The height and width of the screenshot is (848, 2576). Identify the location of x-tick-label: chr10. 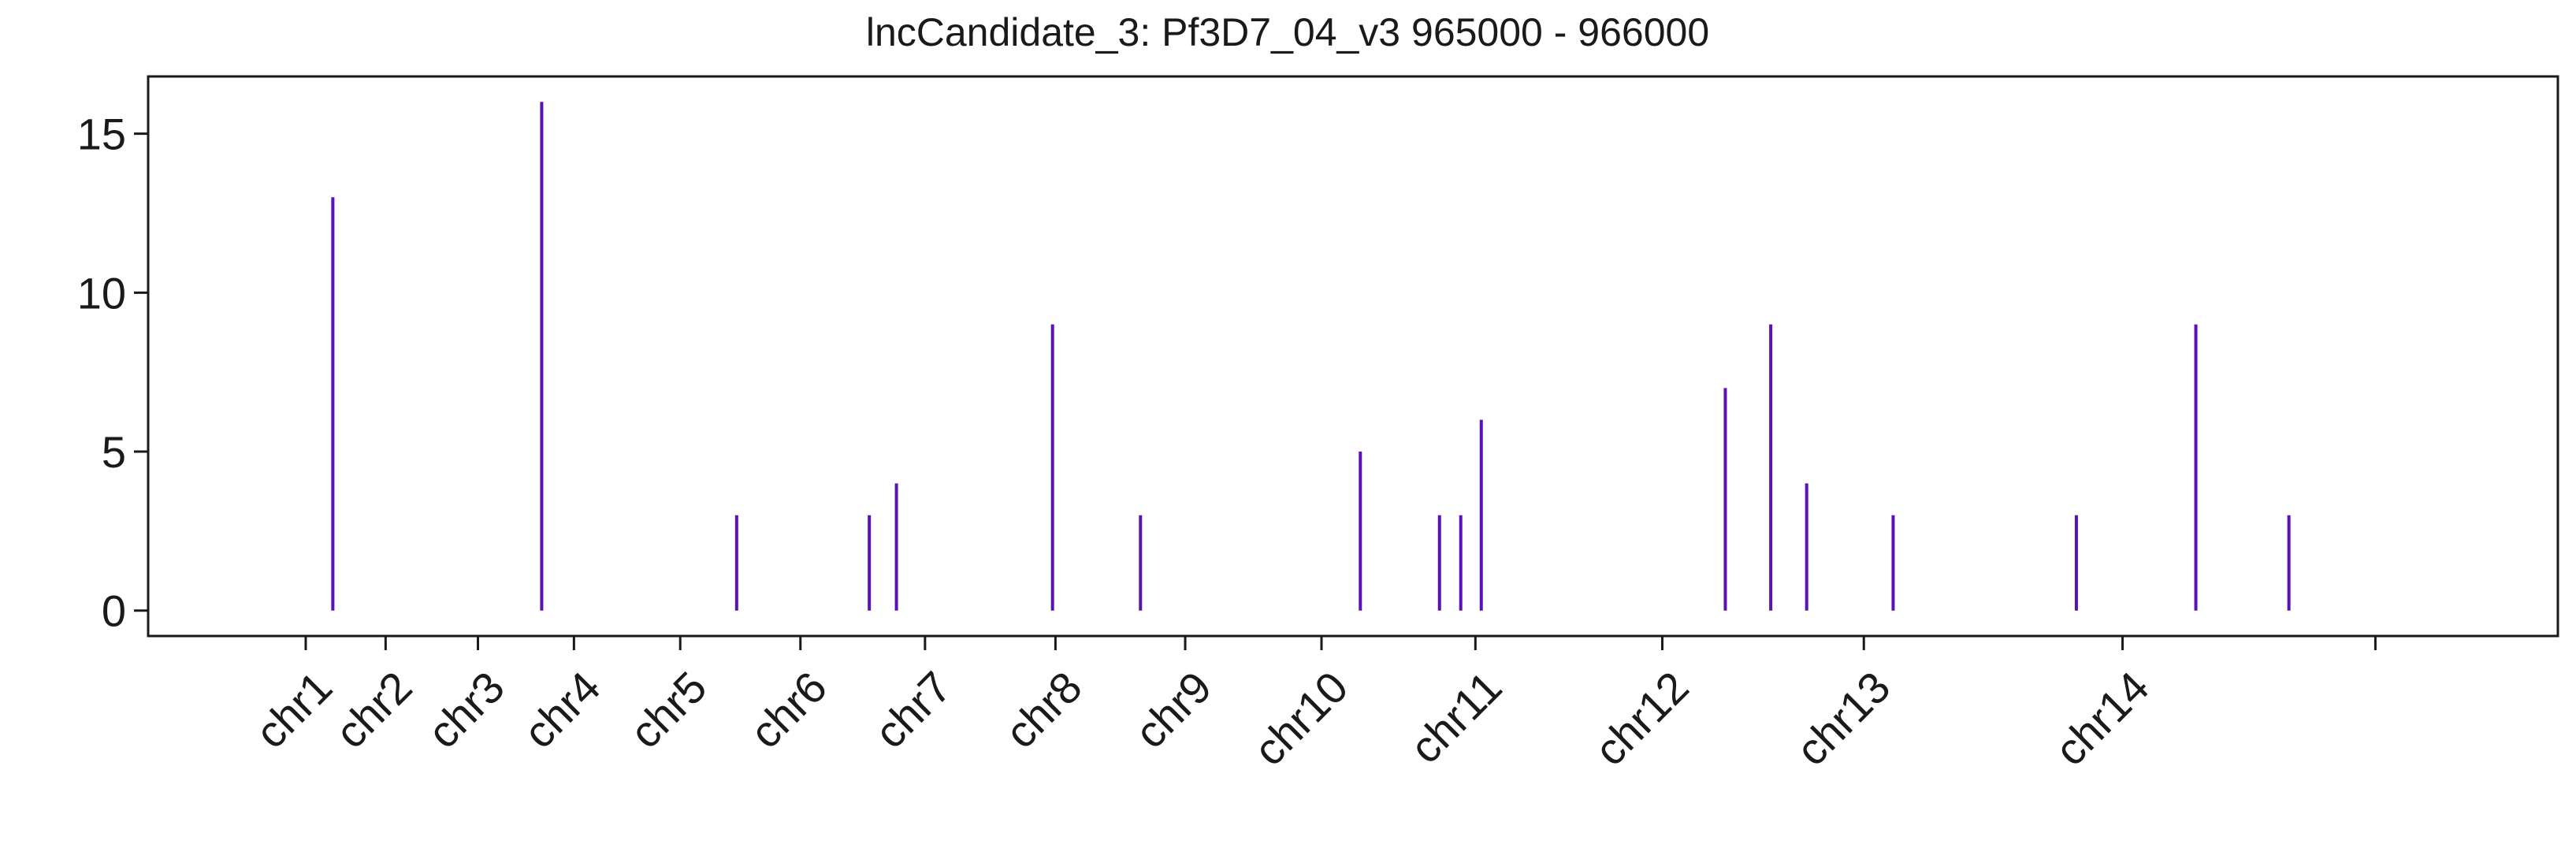
(1301, 718).